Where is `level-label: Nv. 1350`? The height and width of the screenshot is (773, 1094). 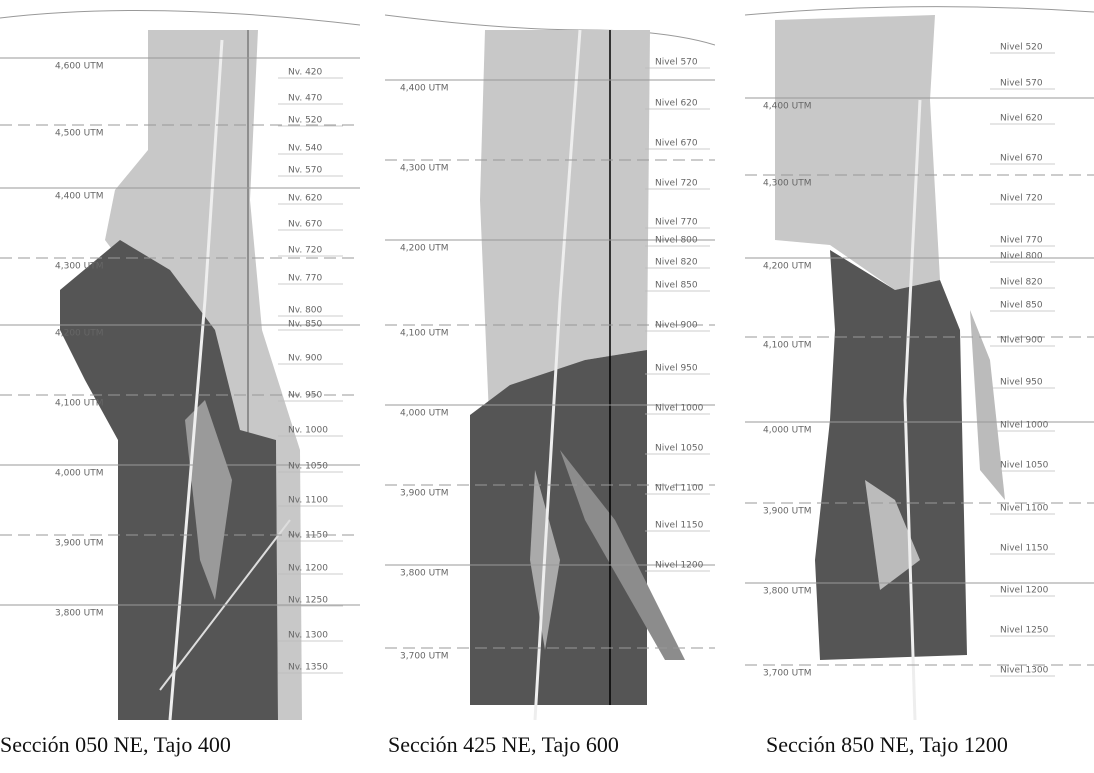
level-label: Nv. 1350 is located at coordinates (308, 668).